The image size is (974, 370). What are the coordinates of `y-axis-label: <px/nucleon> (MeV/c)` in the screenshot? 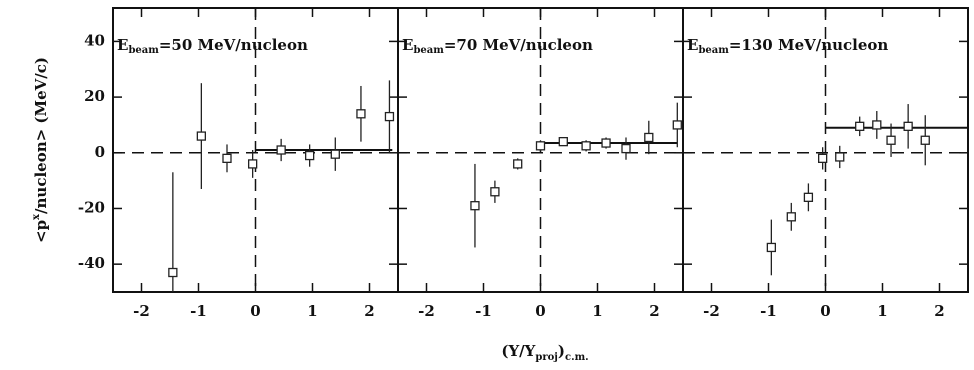 It's located at (41, 150).